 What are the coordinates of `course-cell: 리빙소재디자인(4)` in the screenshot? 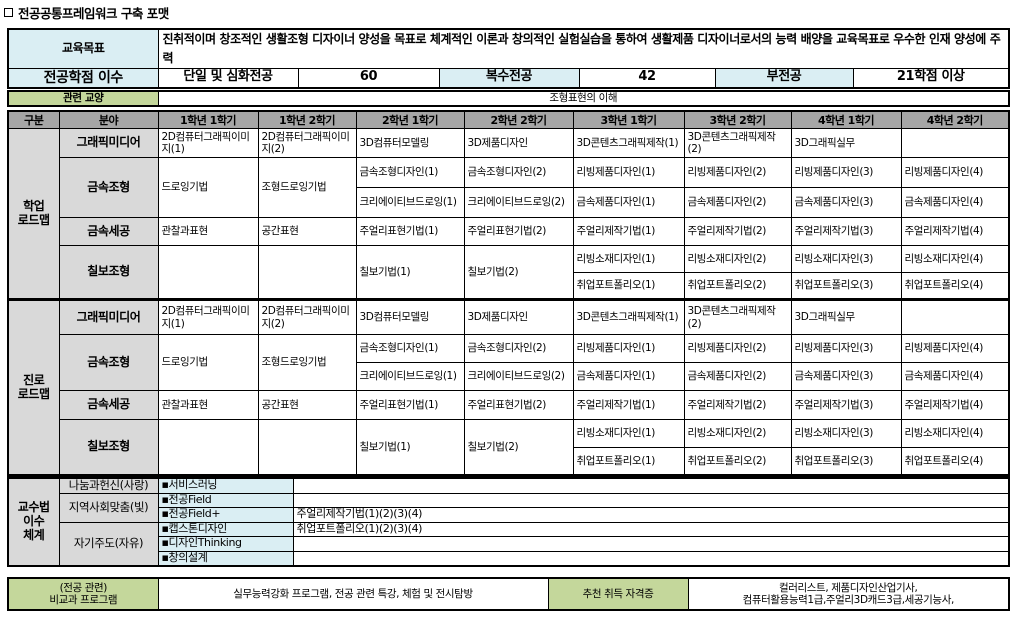 It's located at (955, 433).